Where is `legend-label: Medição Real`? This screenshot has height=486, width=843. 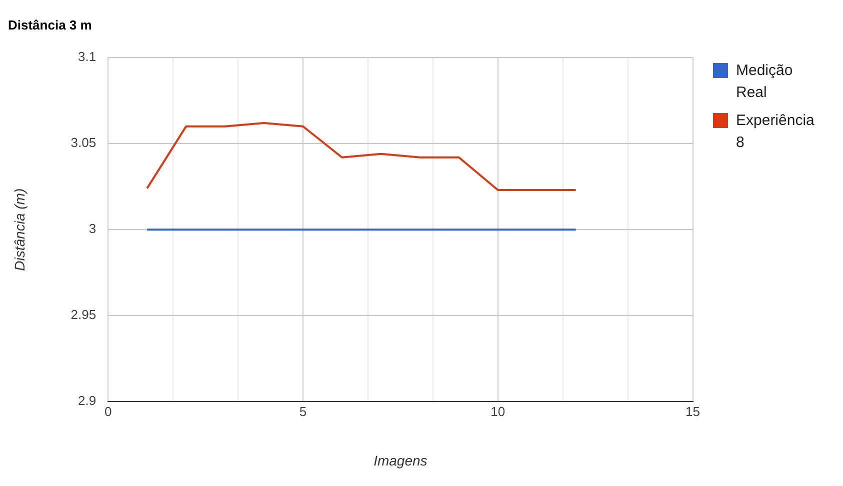 legend-label: Medição Real is located at coordinates (765, 82).